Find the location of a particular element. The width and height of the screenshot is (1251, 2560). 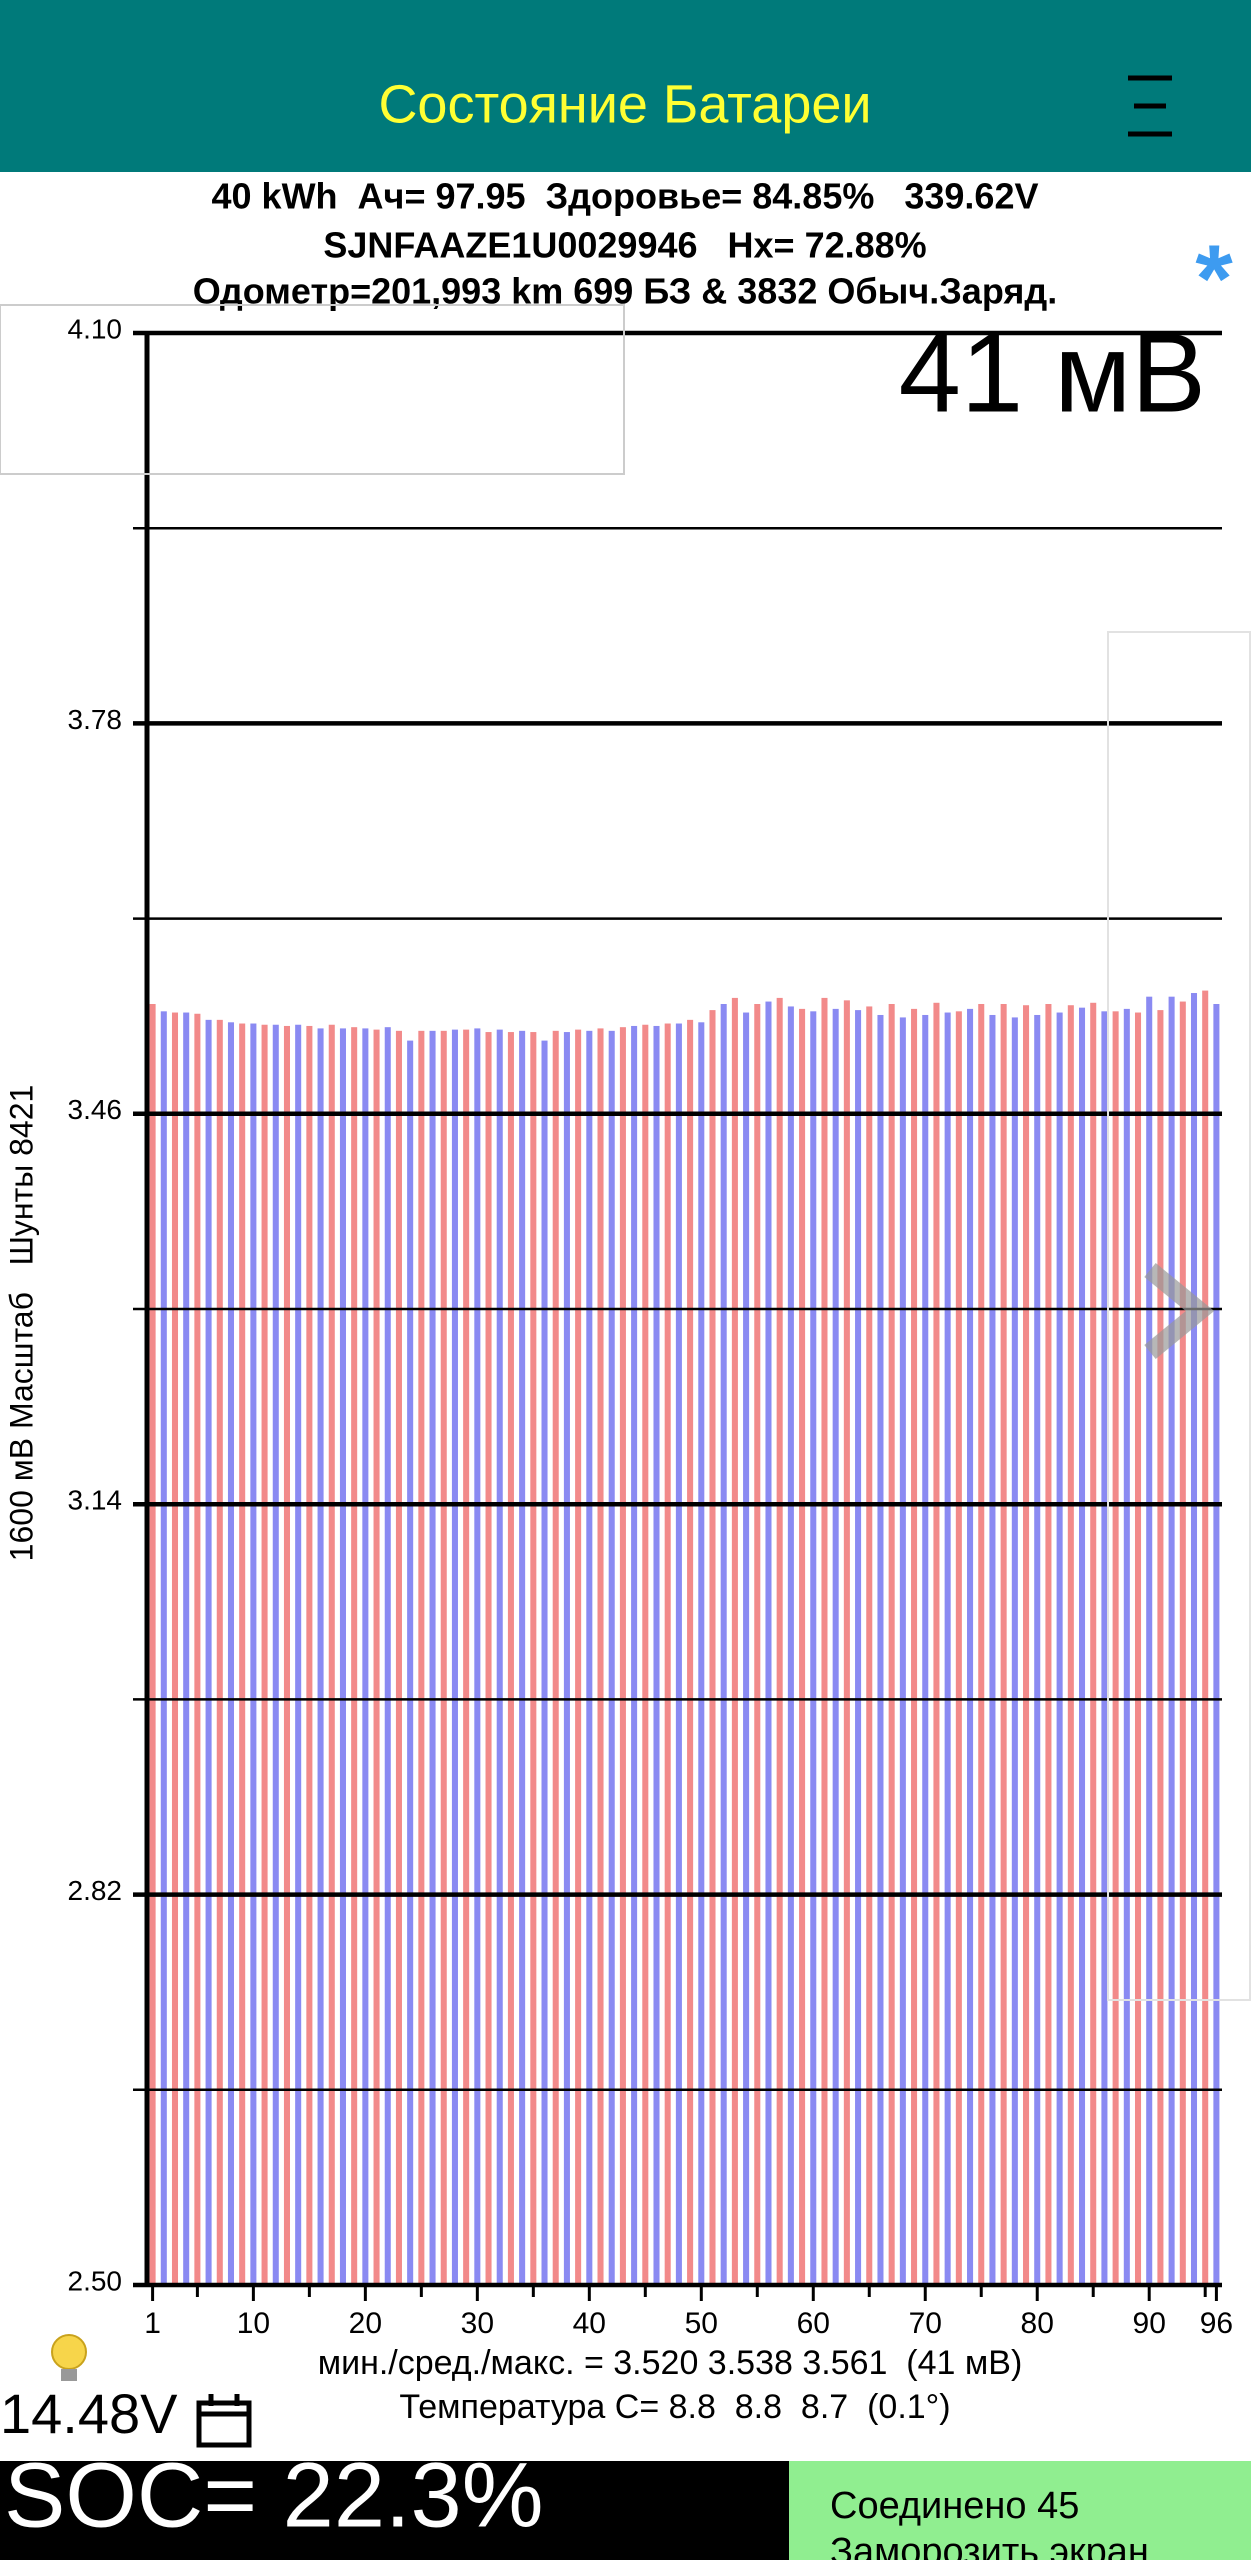

bulb is located at coordinates (69, 2352).